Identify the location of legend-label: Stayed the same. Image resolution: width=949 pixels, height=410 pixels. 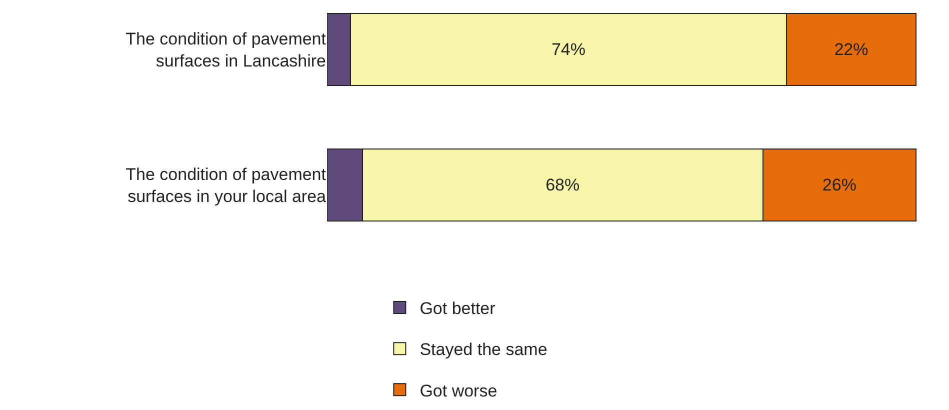
(484, 350).